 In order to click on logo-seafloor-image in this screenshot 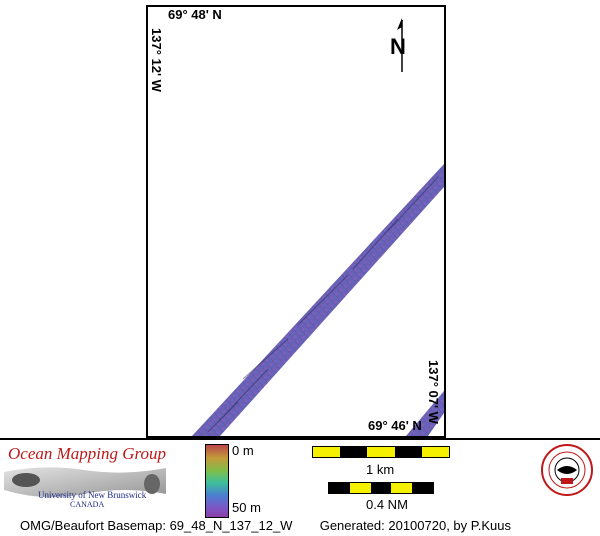, I will do `click(85, 482)`.